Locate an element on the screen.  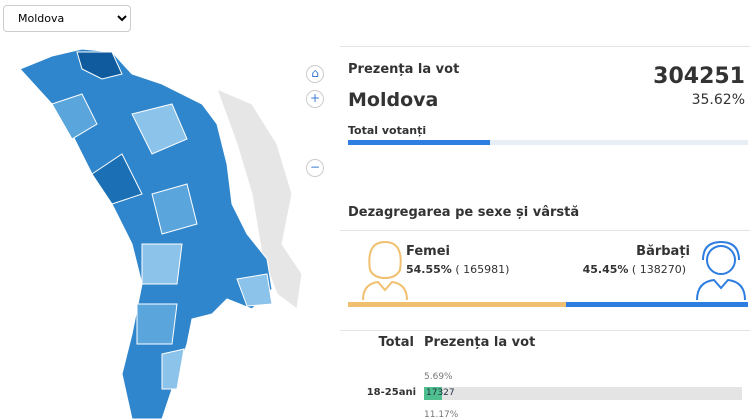
male-stats: 45.45% ( 138270) is located at coordinates (634, 269).